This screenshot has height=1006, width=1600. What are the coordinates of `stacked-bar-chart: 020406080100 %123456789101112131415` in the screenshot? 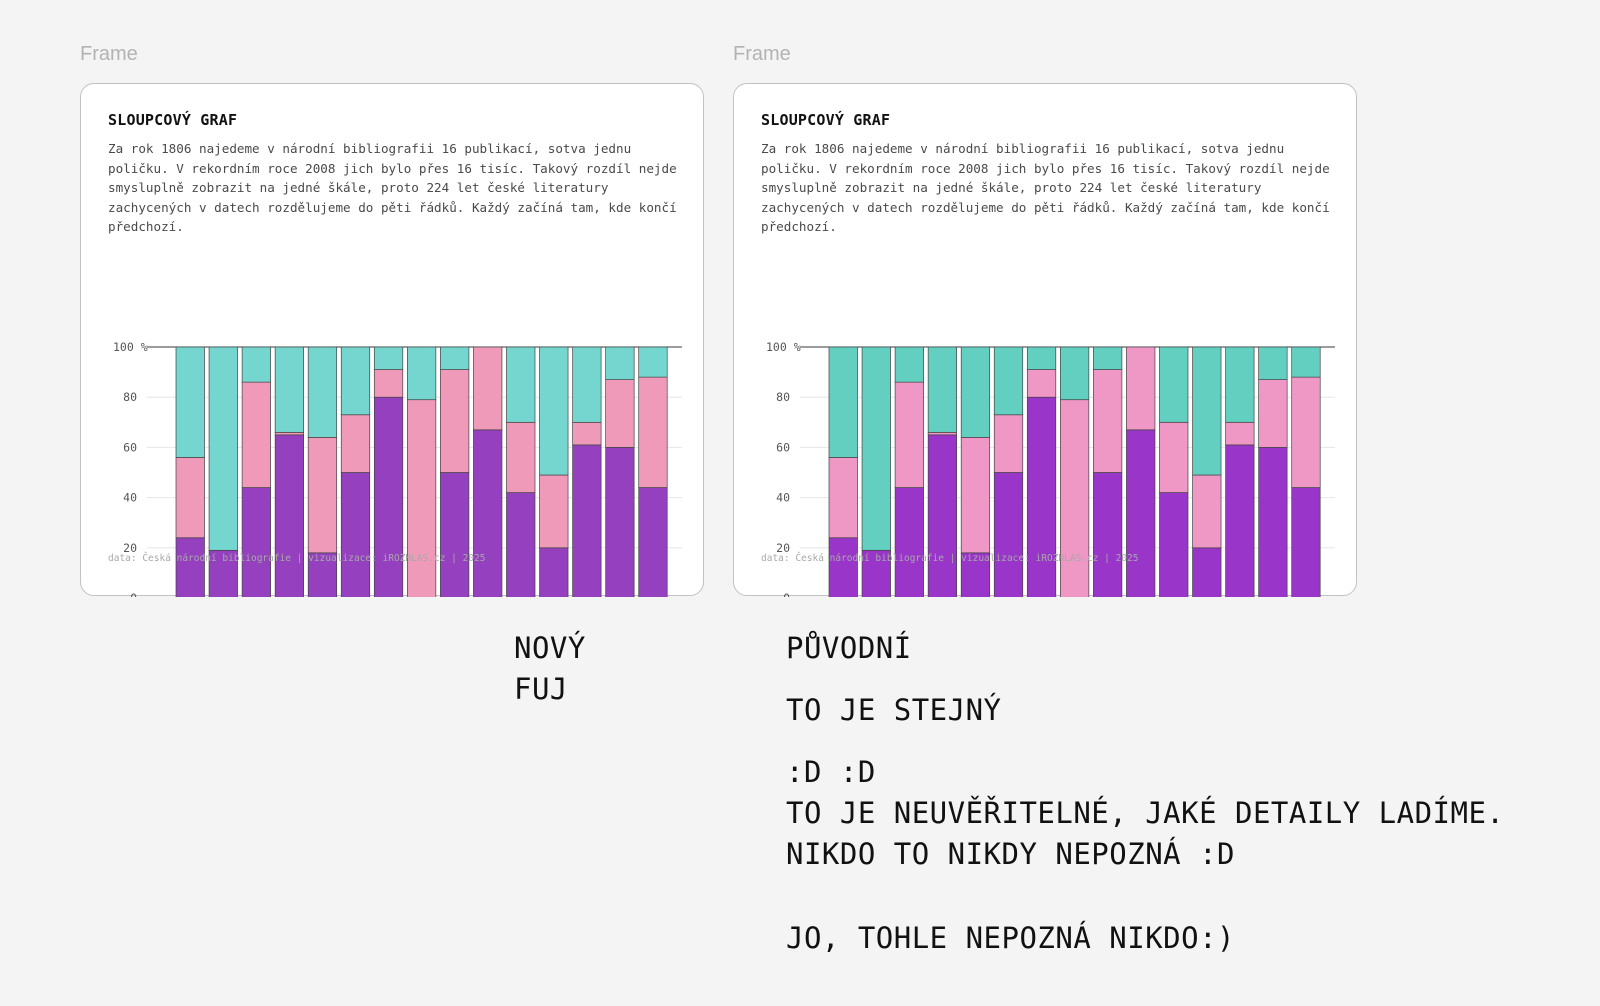 It's located at (397, 468).